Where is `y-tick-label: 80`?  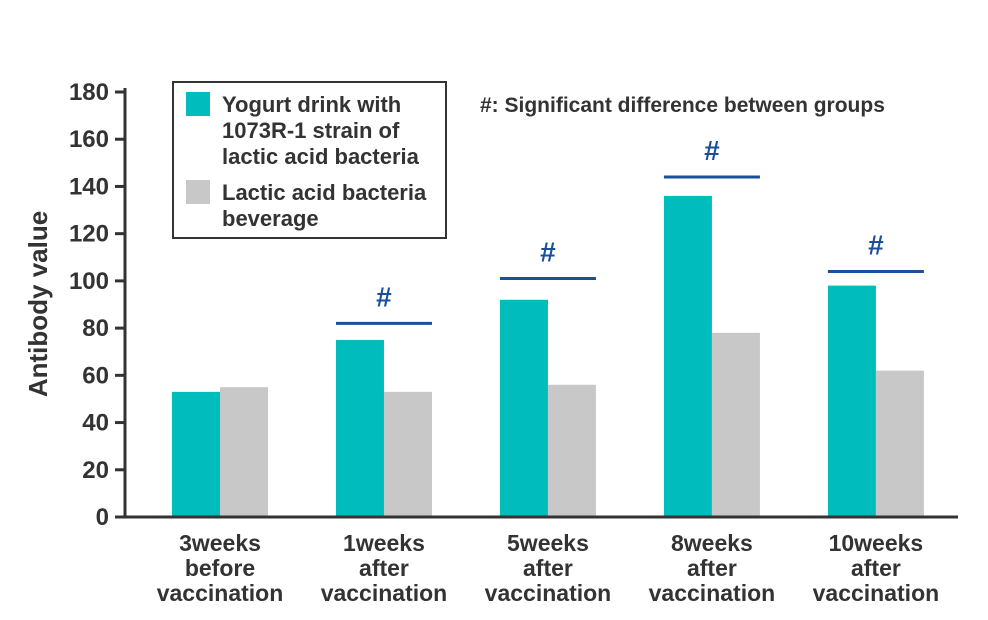
y-tick-label: 80 is located at coordinates (95, 328).